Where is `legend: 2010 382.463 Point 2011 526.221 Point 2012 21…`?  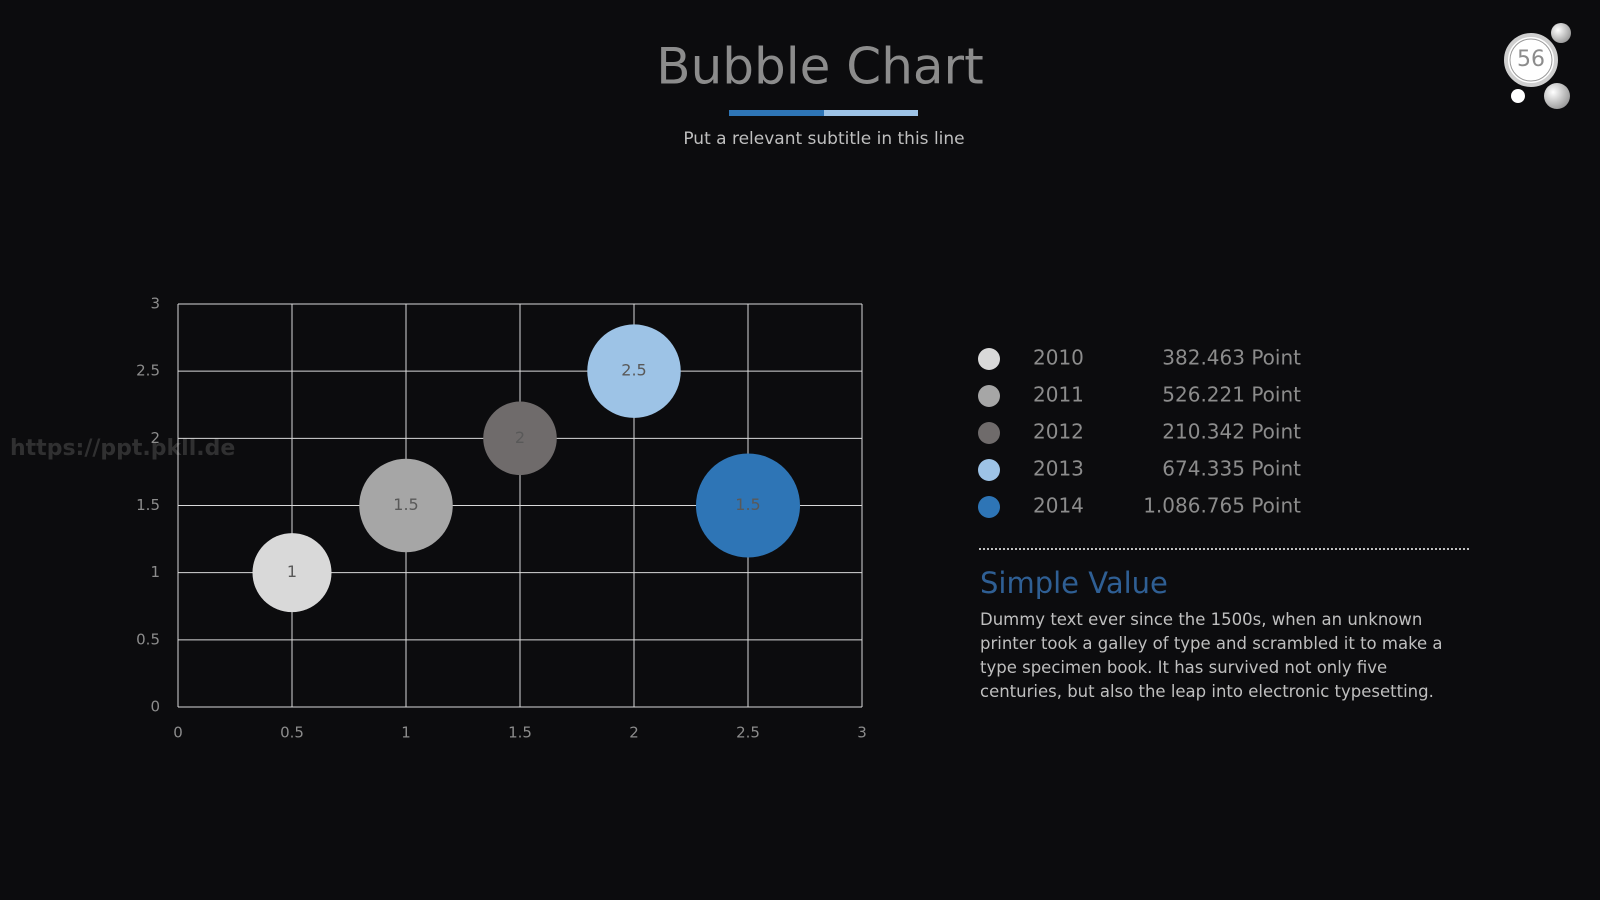
legend: 2010 382.463 Point 2011 526.221 Point 2012 21… is located at coordinates (1139, 432).